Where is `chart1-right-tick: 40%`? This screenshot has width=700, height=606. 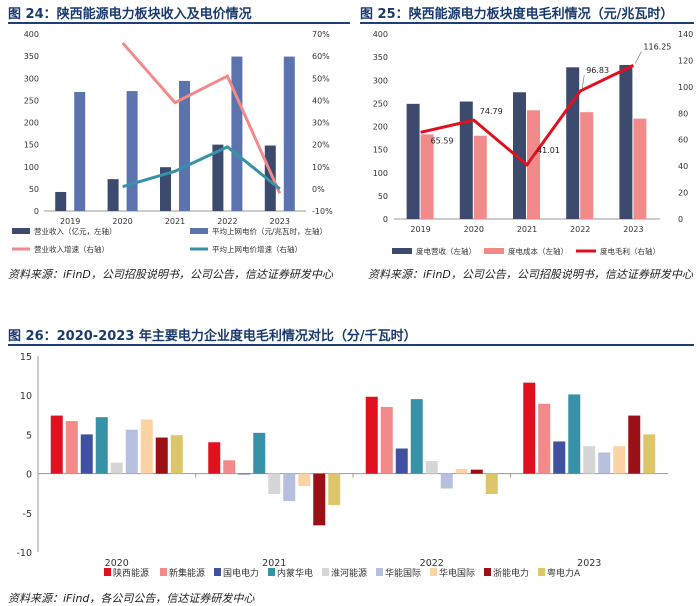 chart1-right-tick: 40% is located at coordinates (321, 100).